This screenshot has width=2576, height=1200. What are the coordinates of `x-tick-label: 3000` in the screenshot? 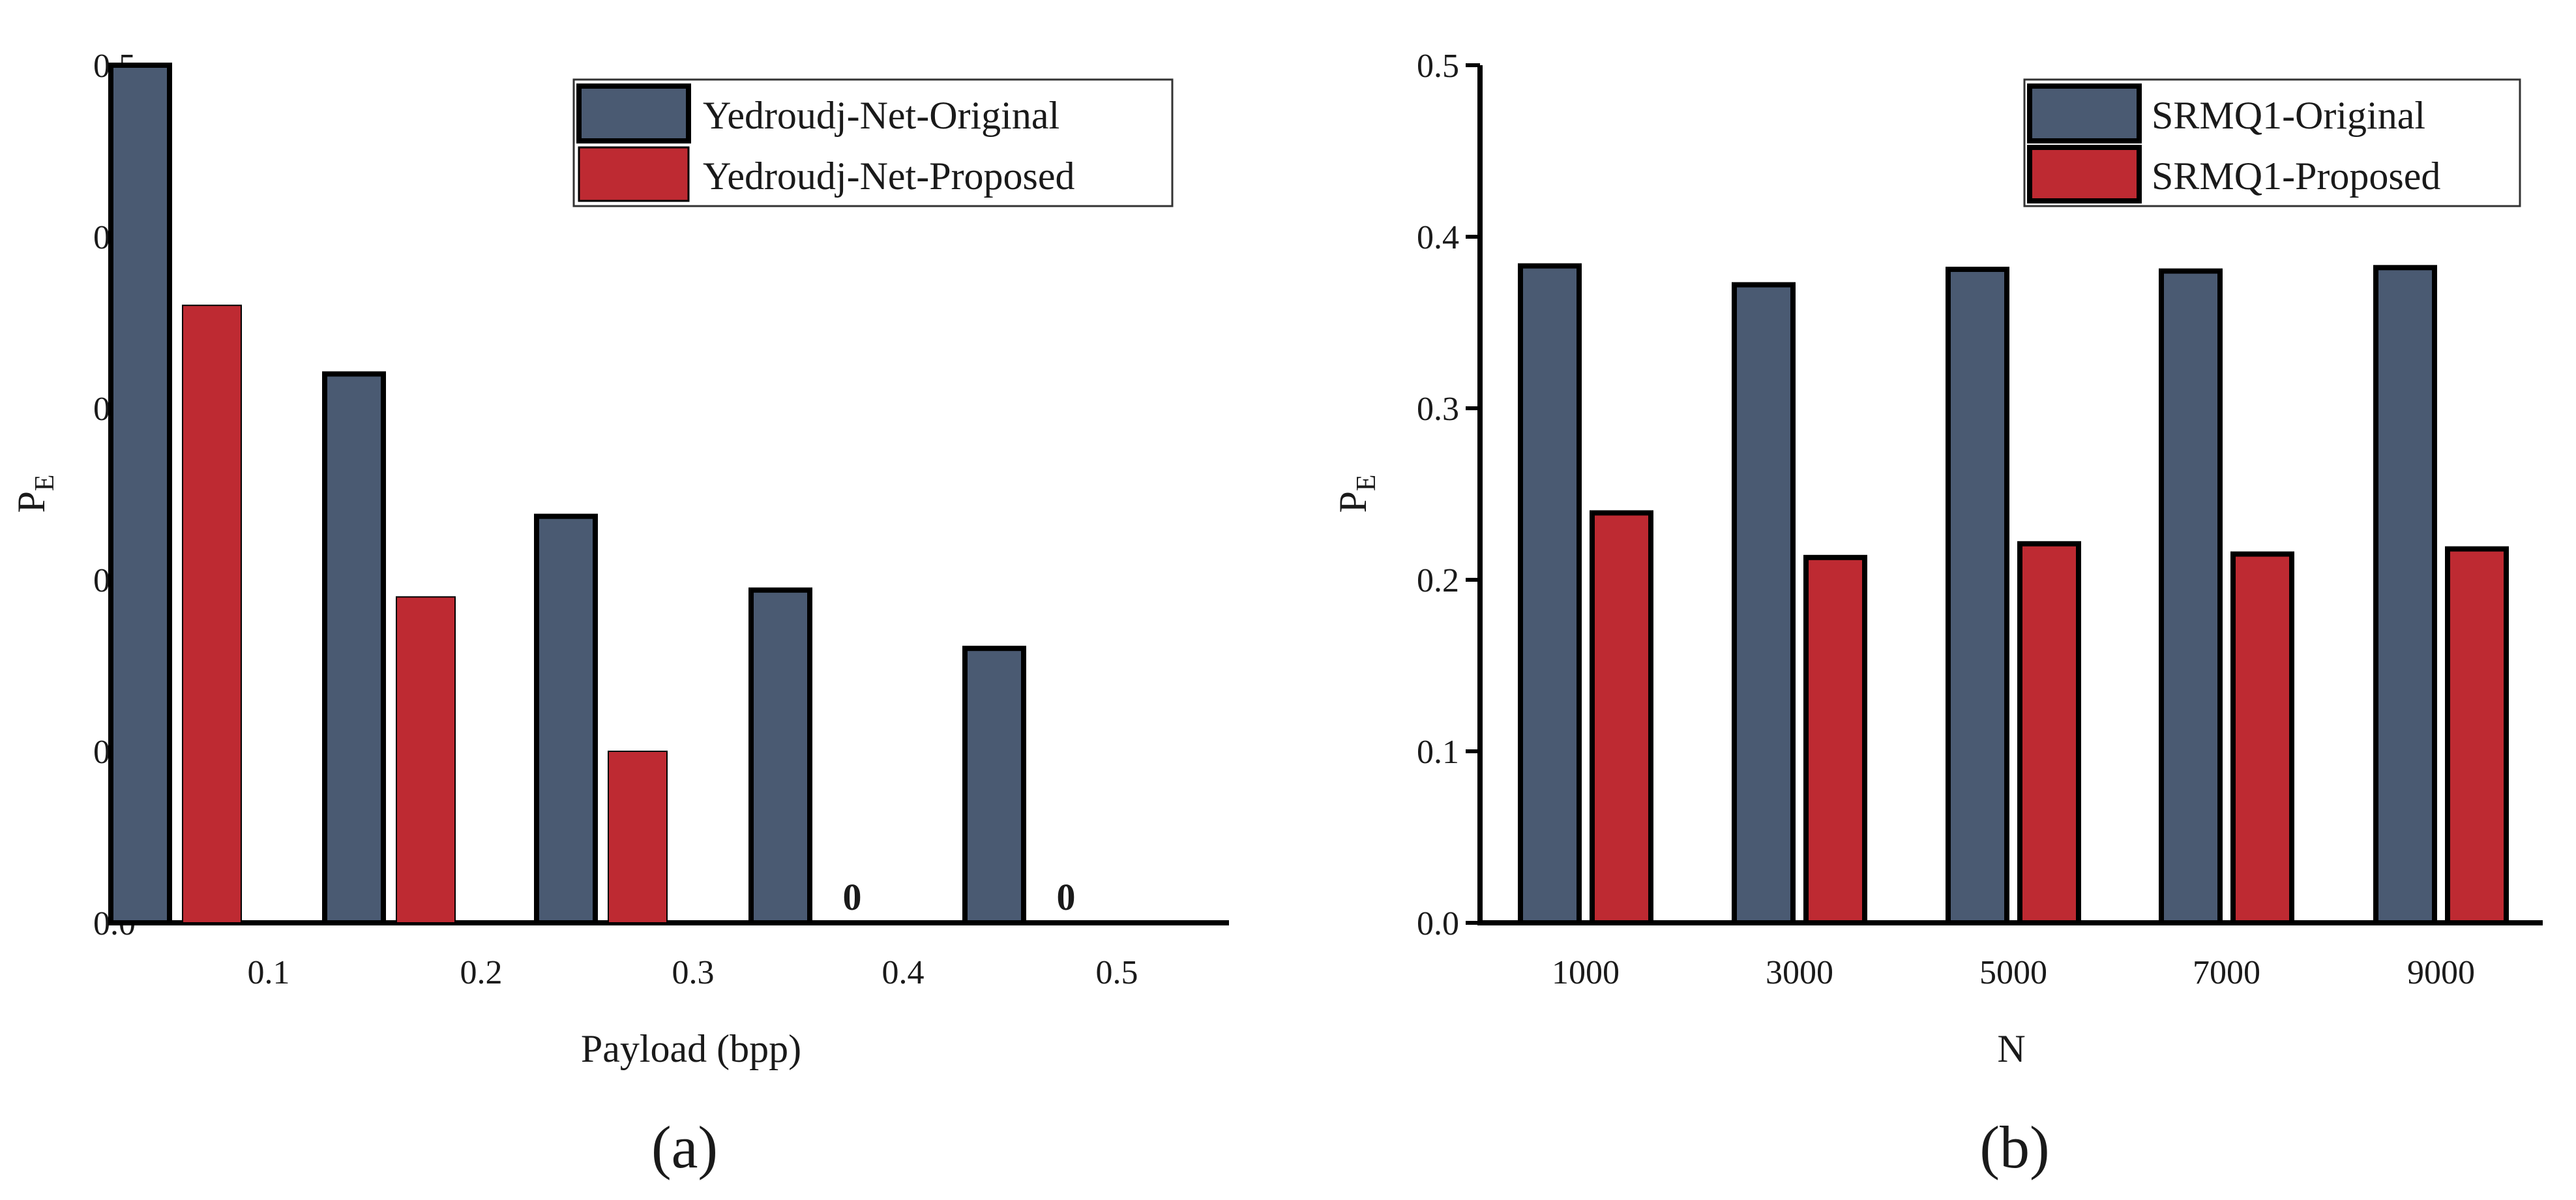 It's located at (1799, 973).